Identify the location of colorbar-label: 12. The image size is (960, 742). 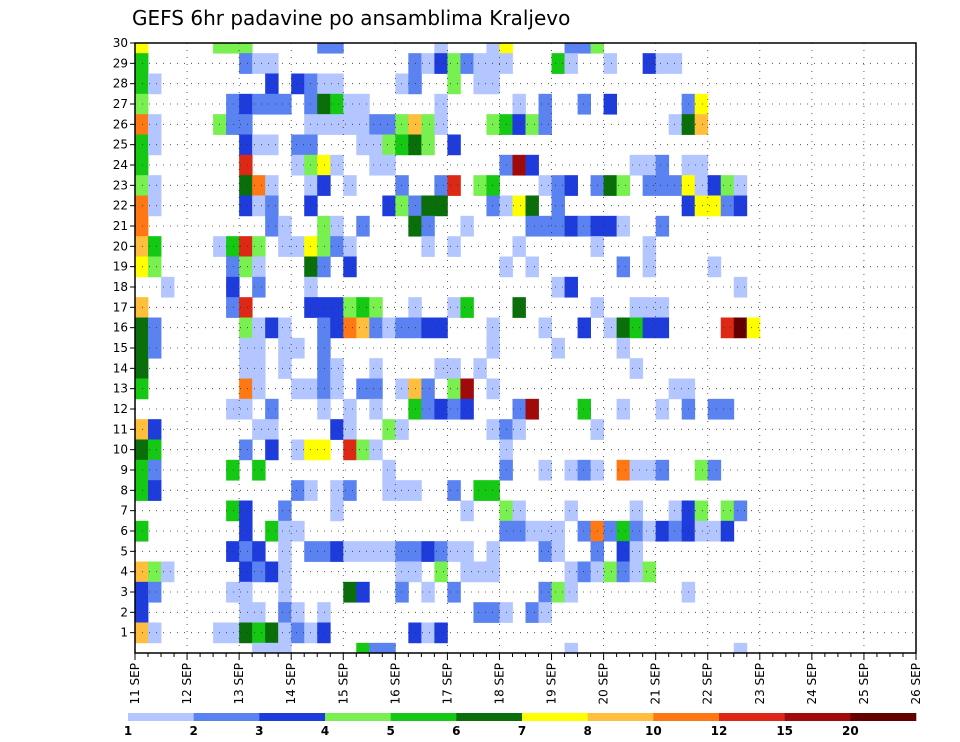
(719, 731).